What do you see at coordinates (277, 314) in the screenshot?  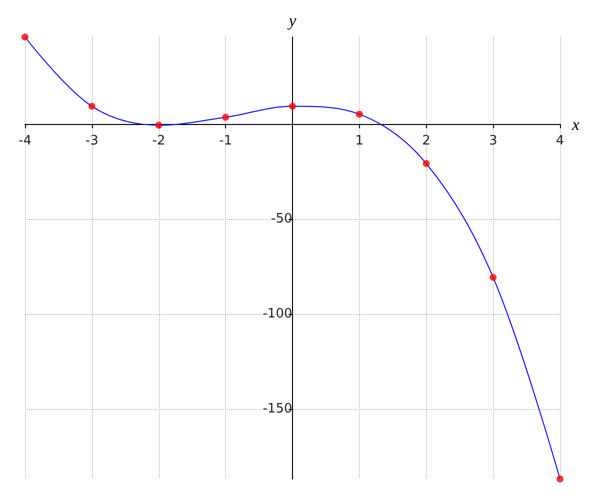 I see `y-tick-label: -100` at bounding box center [277, 314].